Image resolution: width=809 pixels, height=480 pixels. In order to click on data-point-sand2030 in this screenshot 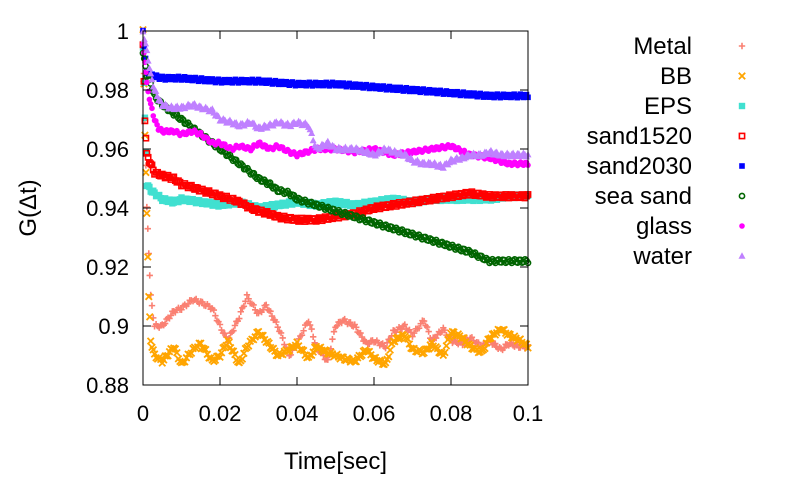, I will do `click(145, 58)`.